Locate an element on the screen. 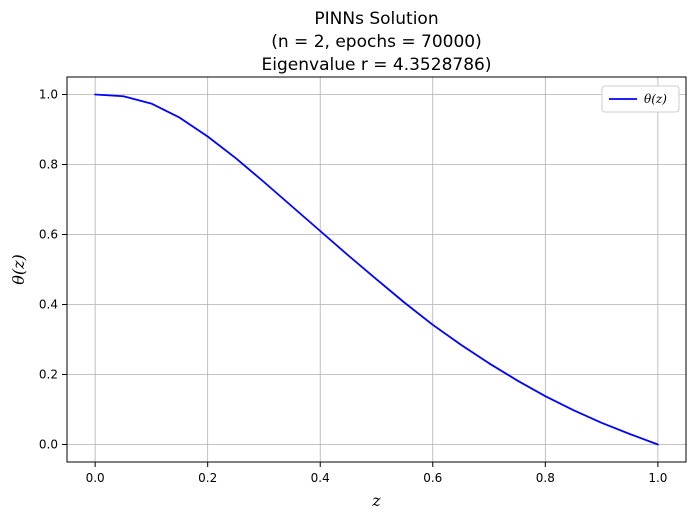 The width and height of the screenshot is (697, 519). chart-title-line-1: PINNs Solution is located at coordinates (376, 19).